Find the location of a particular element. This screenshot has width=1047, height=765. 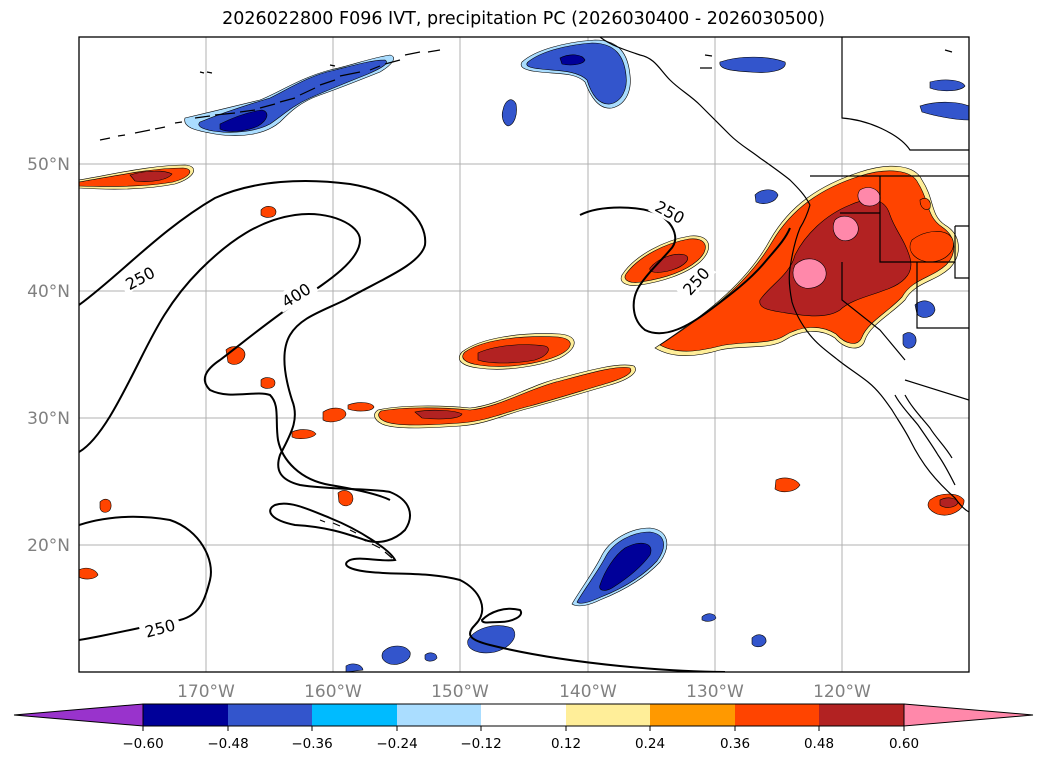

colorbar-label-3: −0.36 is located at coordinates (311, 744).